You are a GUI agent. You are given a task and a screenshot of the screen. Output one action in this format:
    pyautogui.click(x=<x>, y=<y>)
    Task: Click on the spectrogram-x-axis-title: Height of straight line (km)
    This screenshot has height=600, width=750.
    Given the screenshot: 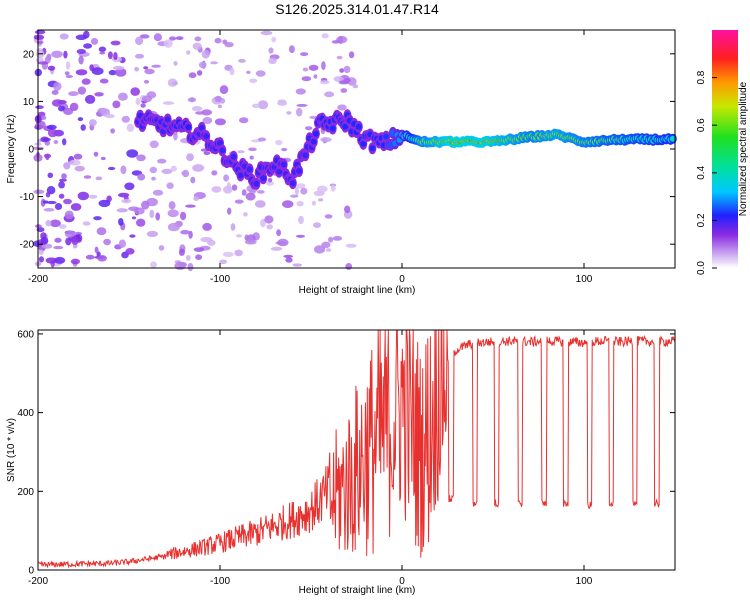 What is the action you would take?
    pyautogui.click(x=357, y=290)
    